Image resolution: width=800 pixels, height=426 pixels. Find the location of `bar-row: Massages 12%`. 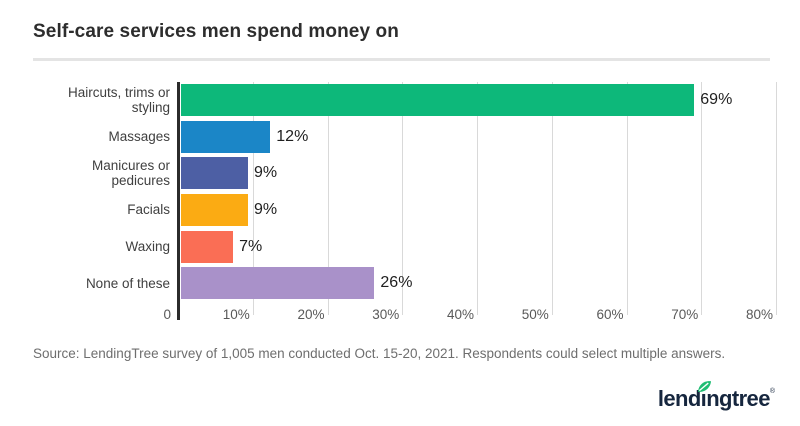

bar-row: Massages 12% is located at coordinates (412, 137).